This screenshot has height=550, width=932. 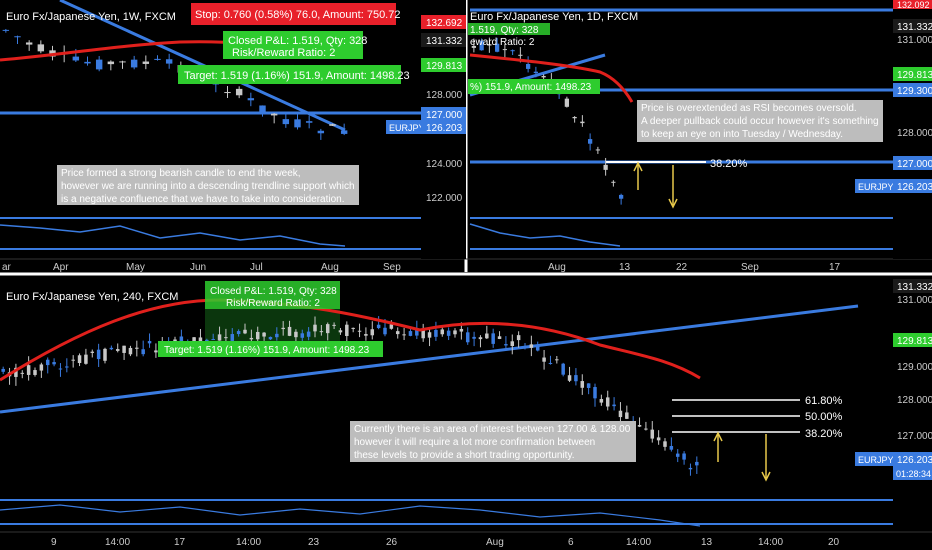 I want to click on weekly-price-tick: 131.332, so click(x=444, y=41).